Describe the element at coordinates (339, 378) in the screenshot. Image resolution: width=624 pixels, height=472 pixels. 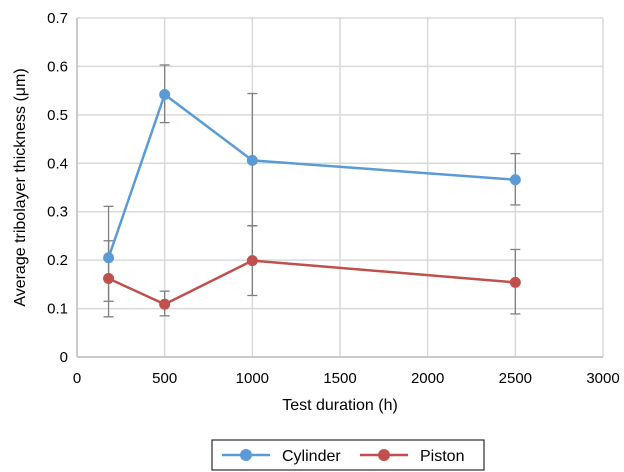
I see `x-tick-label: 1500` at that location.